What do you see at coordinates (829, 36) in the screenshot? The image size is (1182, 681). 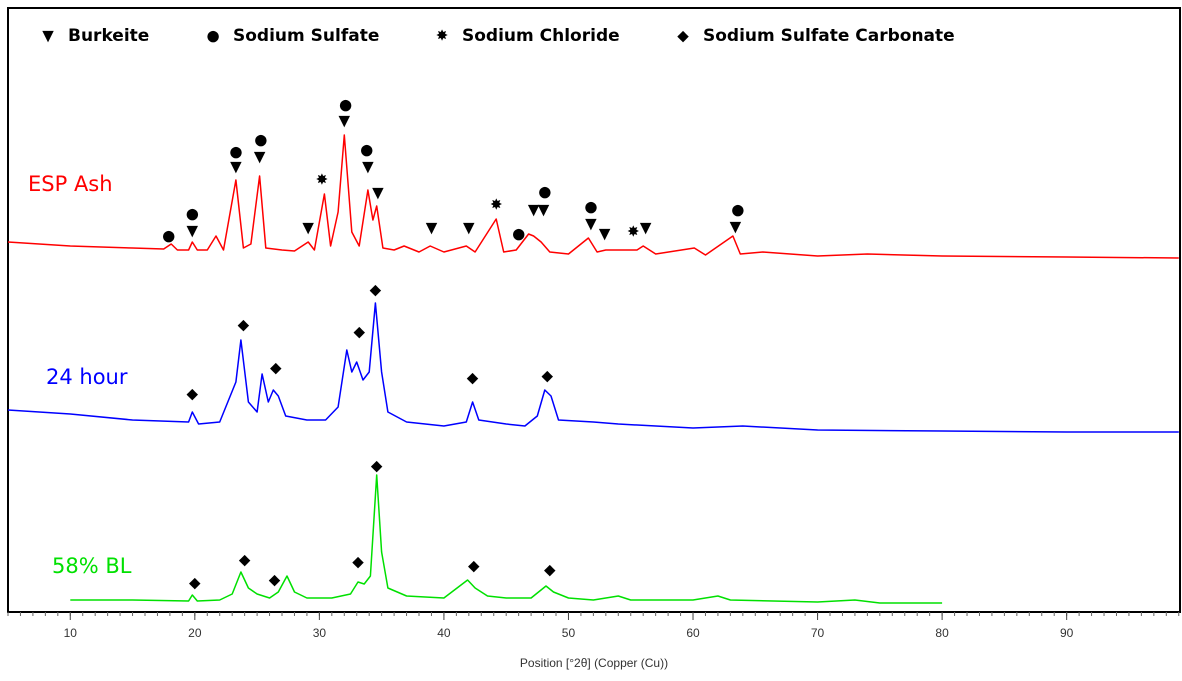 I see `legend-label: Sodium Sulfate Carbonate` at bounding box center [829, 36].